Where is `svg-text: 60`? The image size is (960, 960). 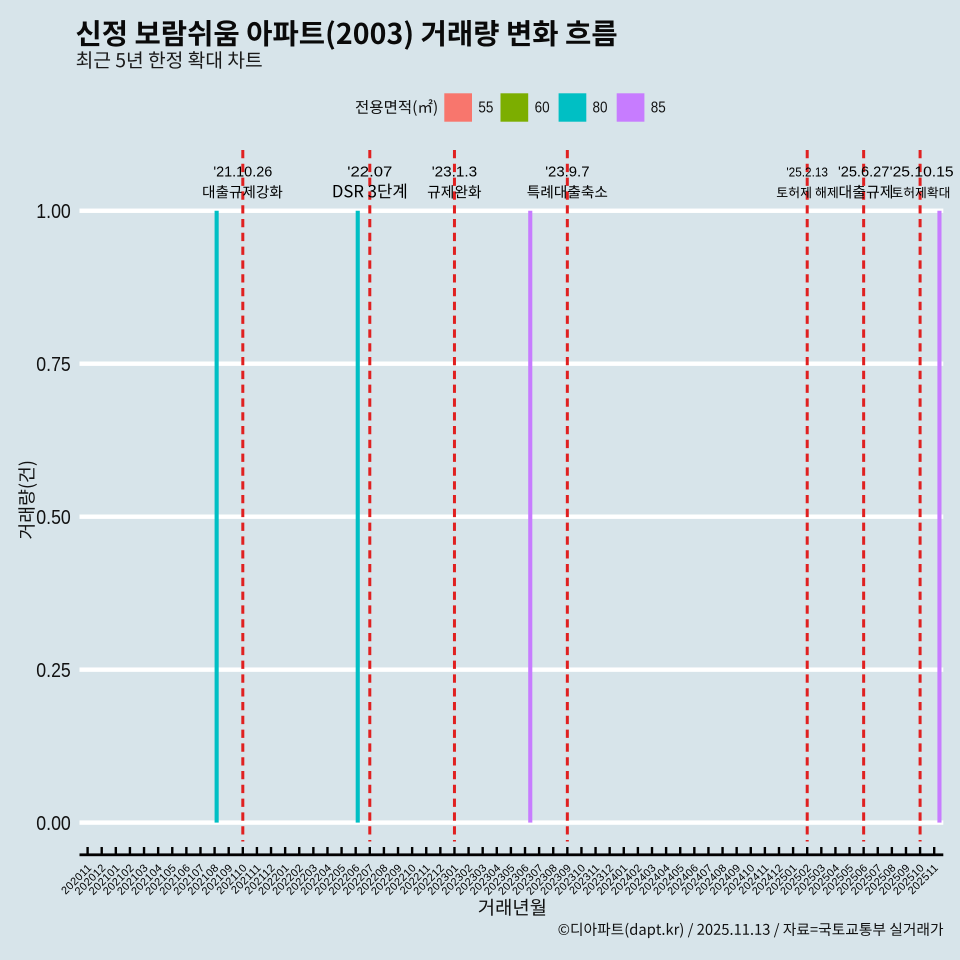 svg-text: 60 is located at coordinates (542, 108).